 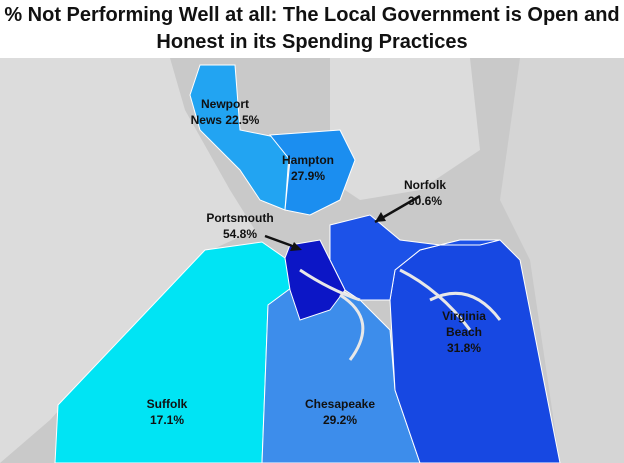 I want to click on region-label: Chesapeake 29.2%, so click(x=340, y=412).